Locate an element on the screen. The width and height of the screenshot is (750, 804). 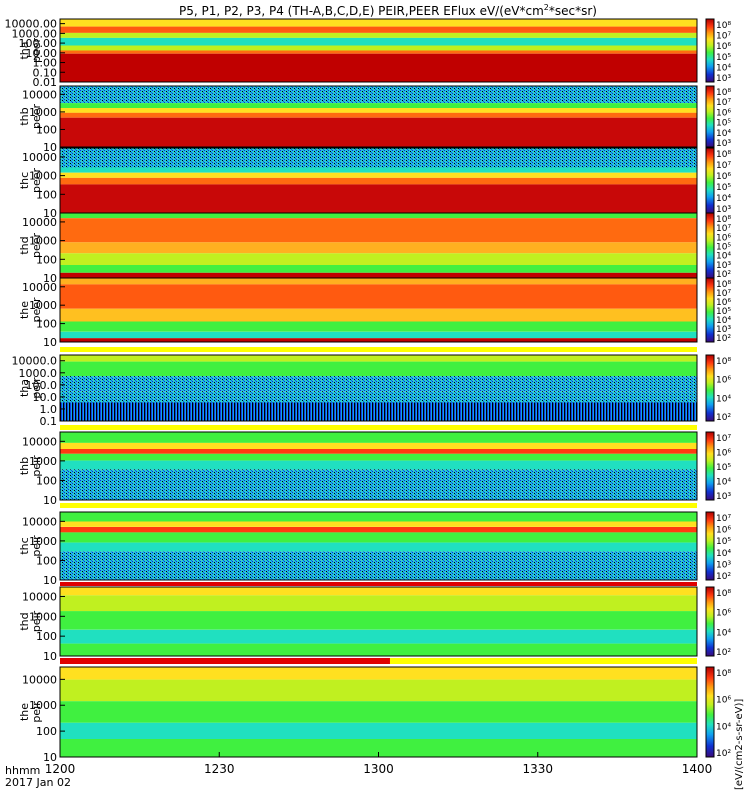
panel-thb-peir: 10000 1000 100 10 thb peir 10⁷ 10⁶ 10⁵ 10⁴ 10³ is located at coordinates (374, 469).